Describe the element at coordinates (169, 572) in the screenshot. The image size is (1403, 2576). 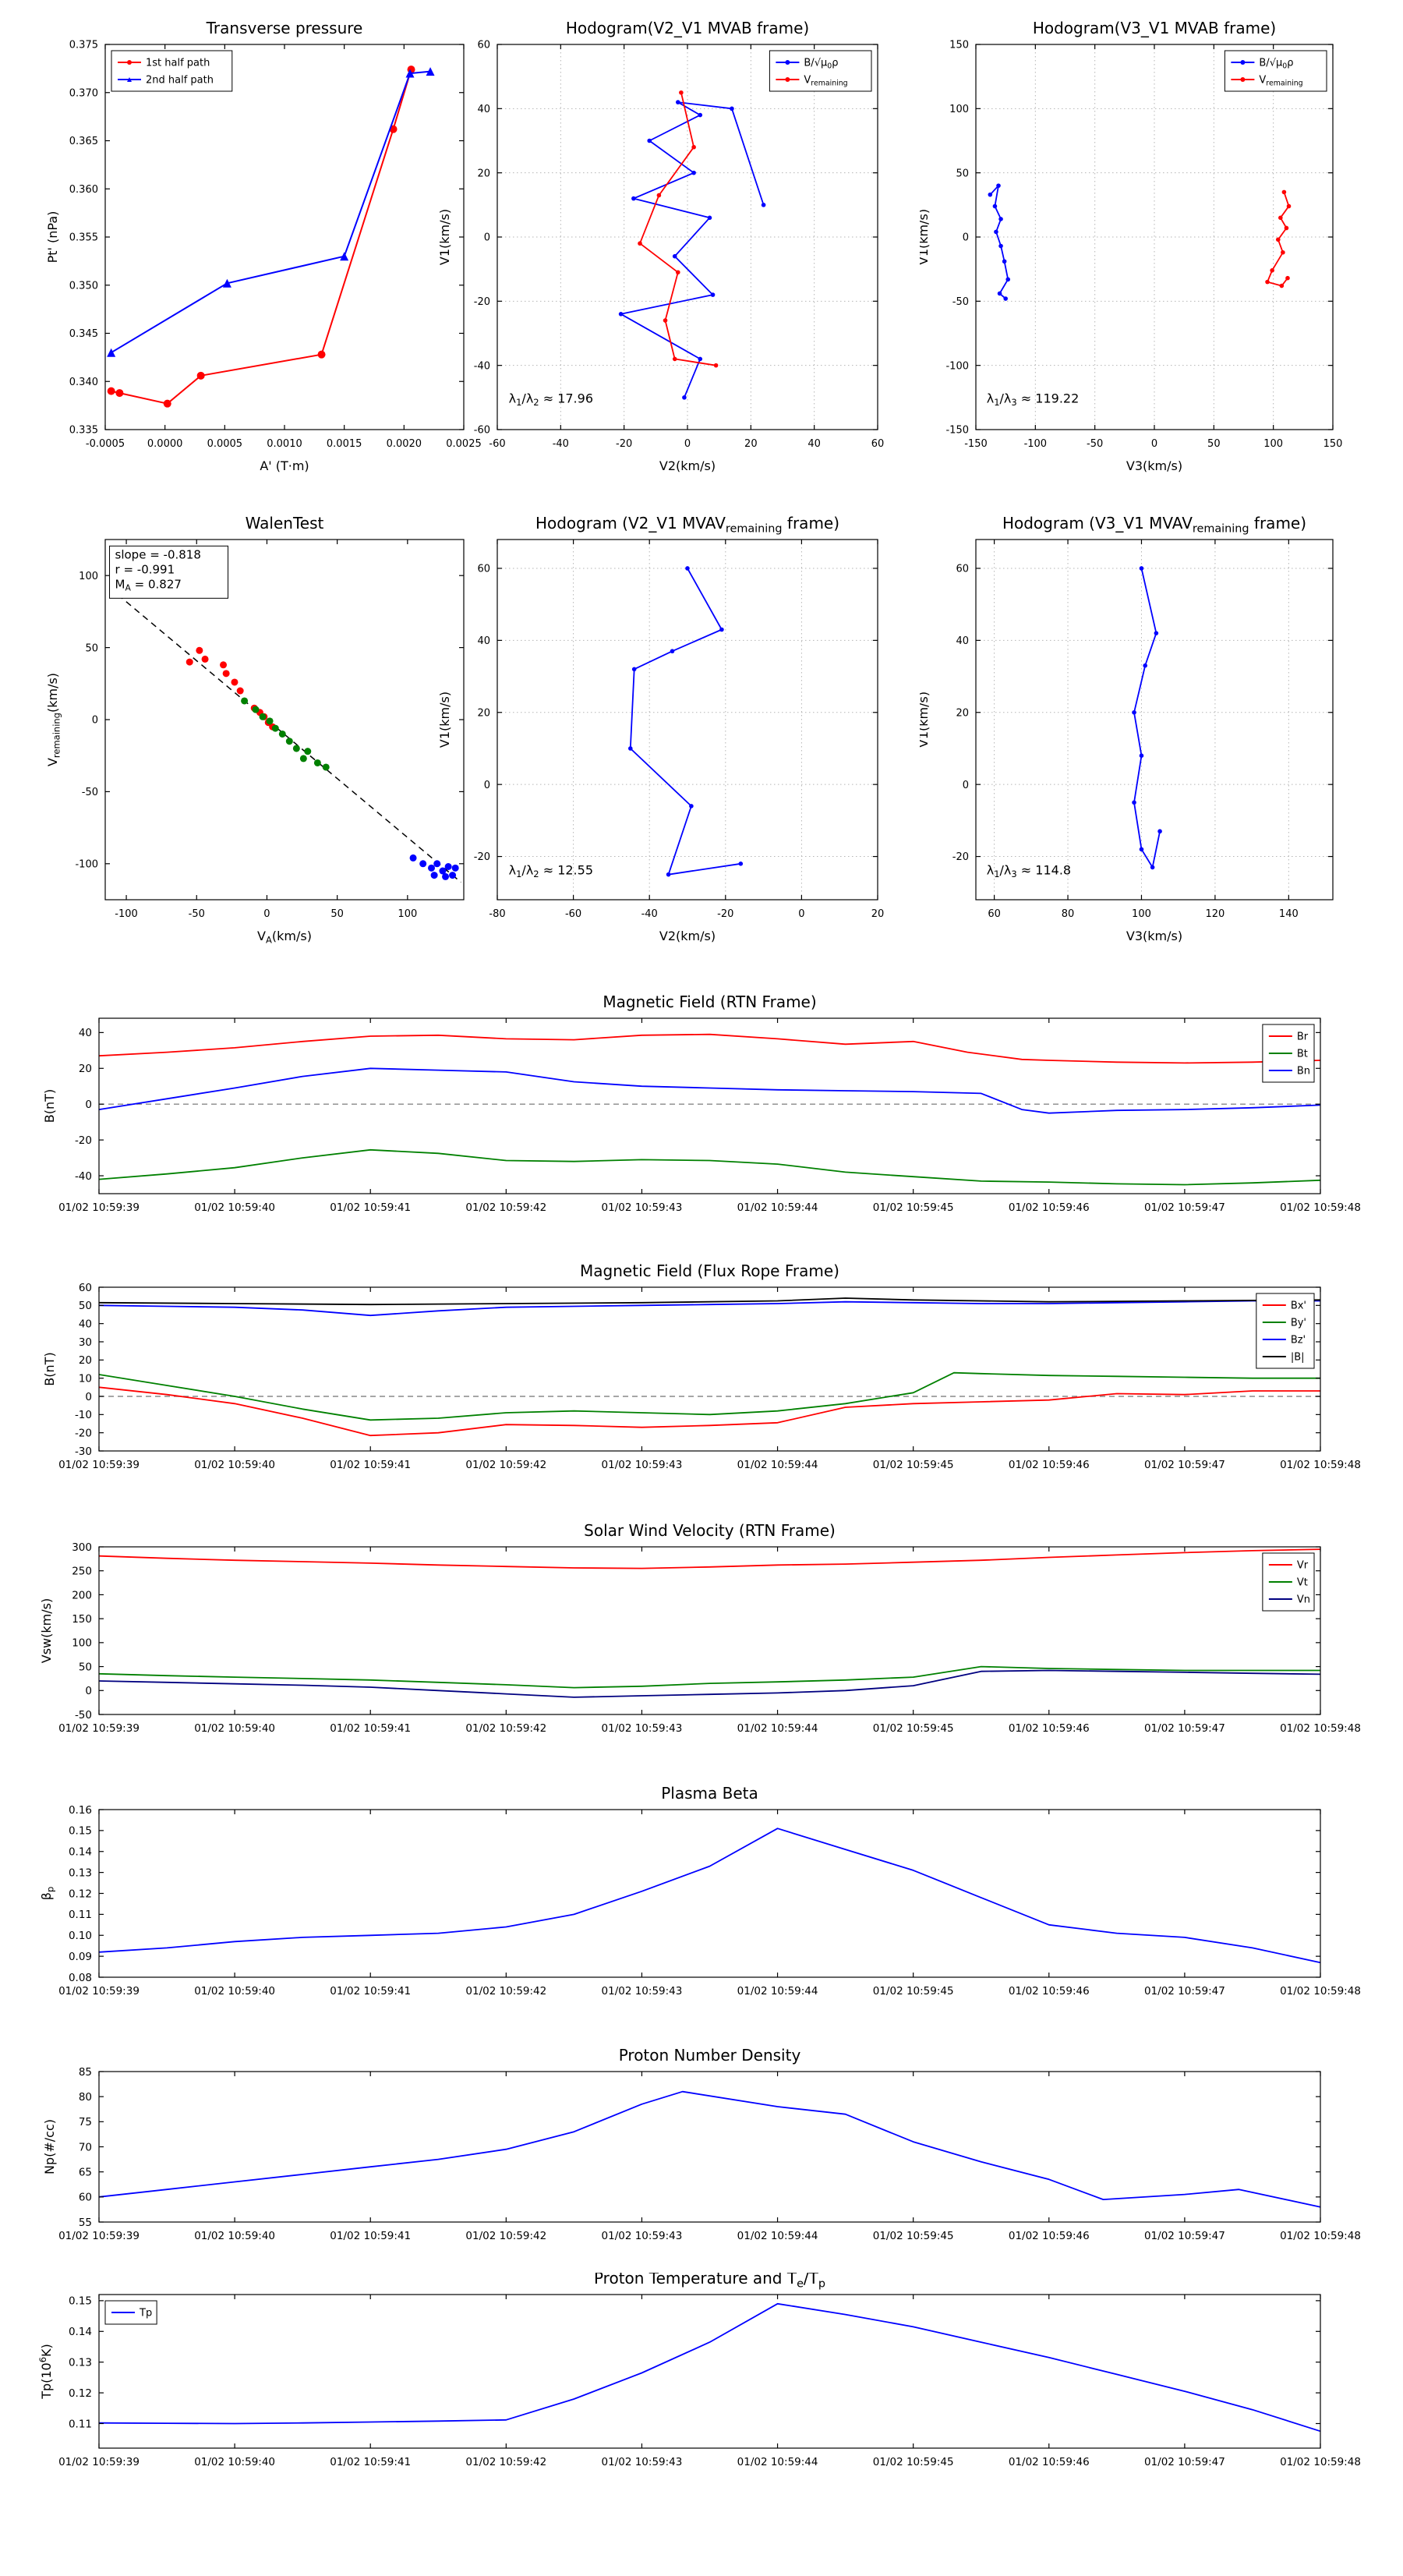
I see `annotation-box` at that location.